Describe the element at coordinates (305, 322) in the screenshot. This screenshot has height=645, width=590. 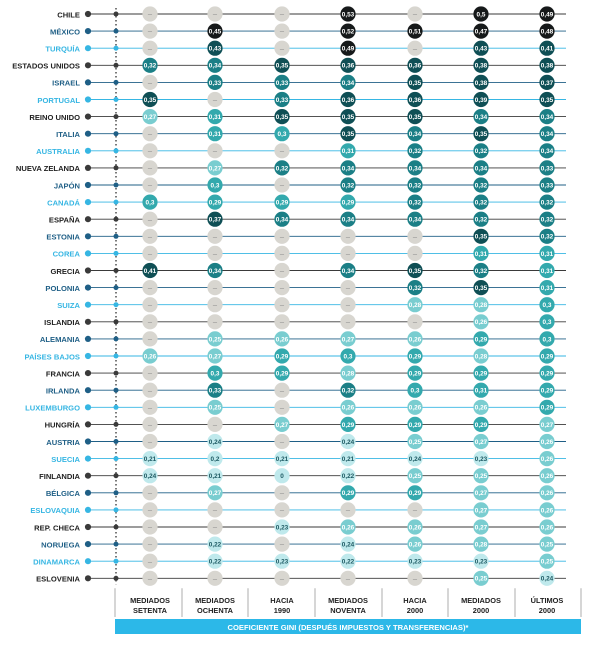
I see `country-row: ISLANDIA – – – – – 0,26 0,3` at that location.